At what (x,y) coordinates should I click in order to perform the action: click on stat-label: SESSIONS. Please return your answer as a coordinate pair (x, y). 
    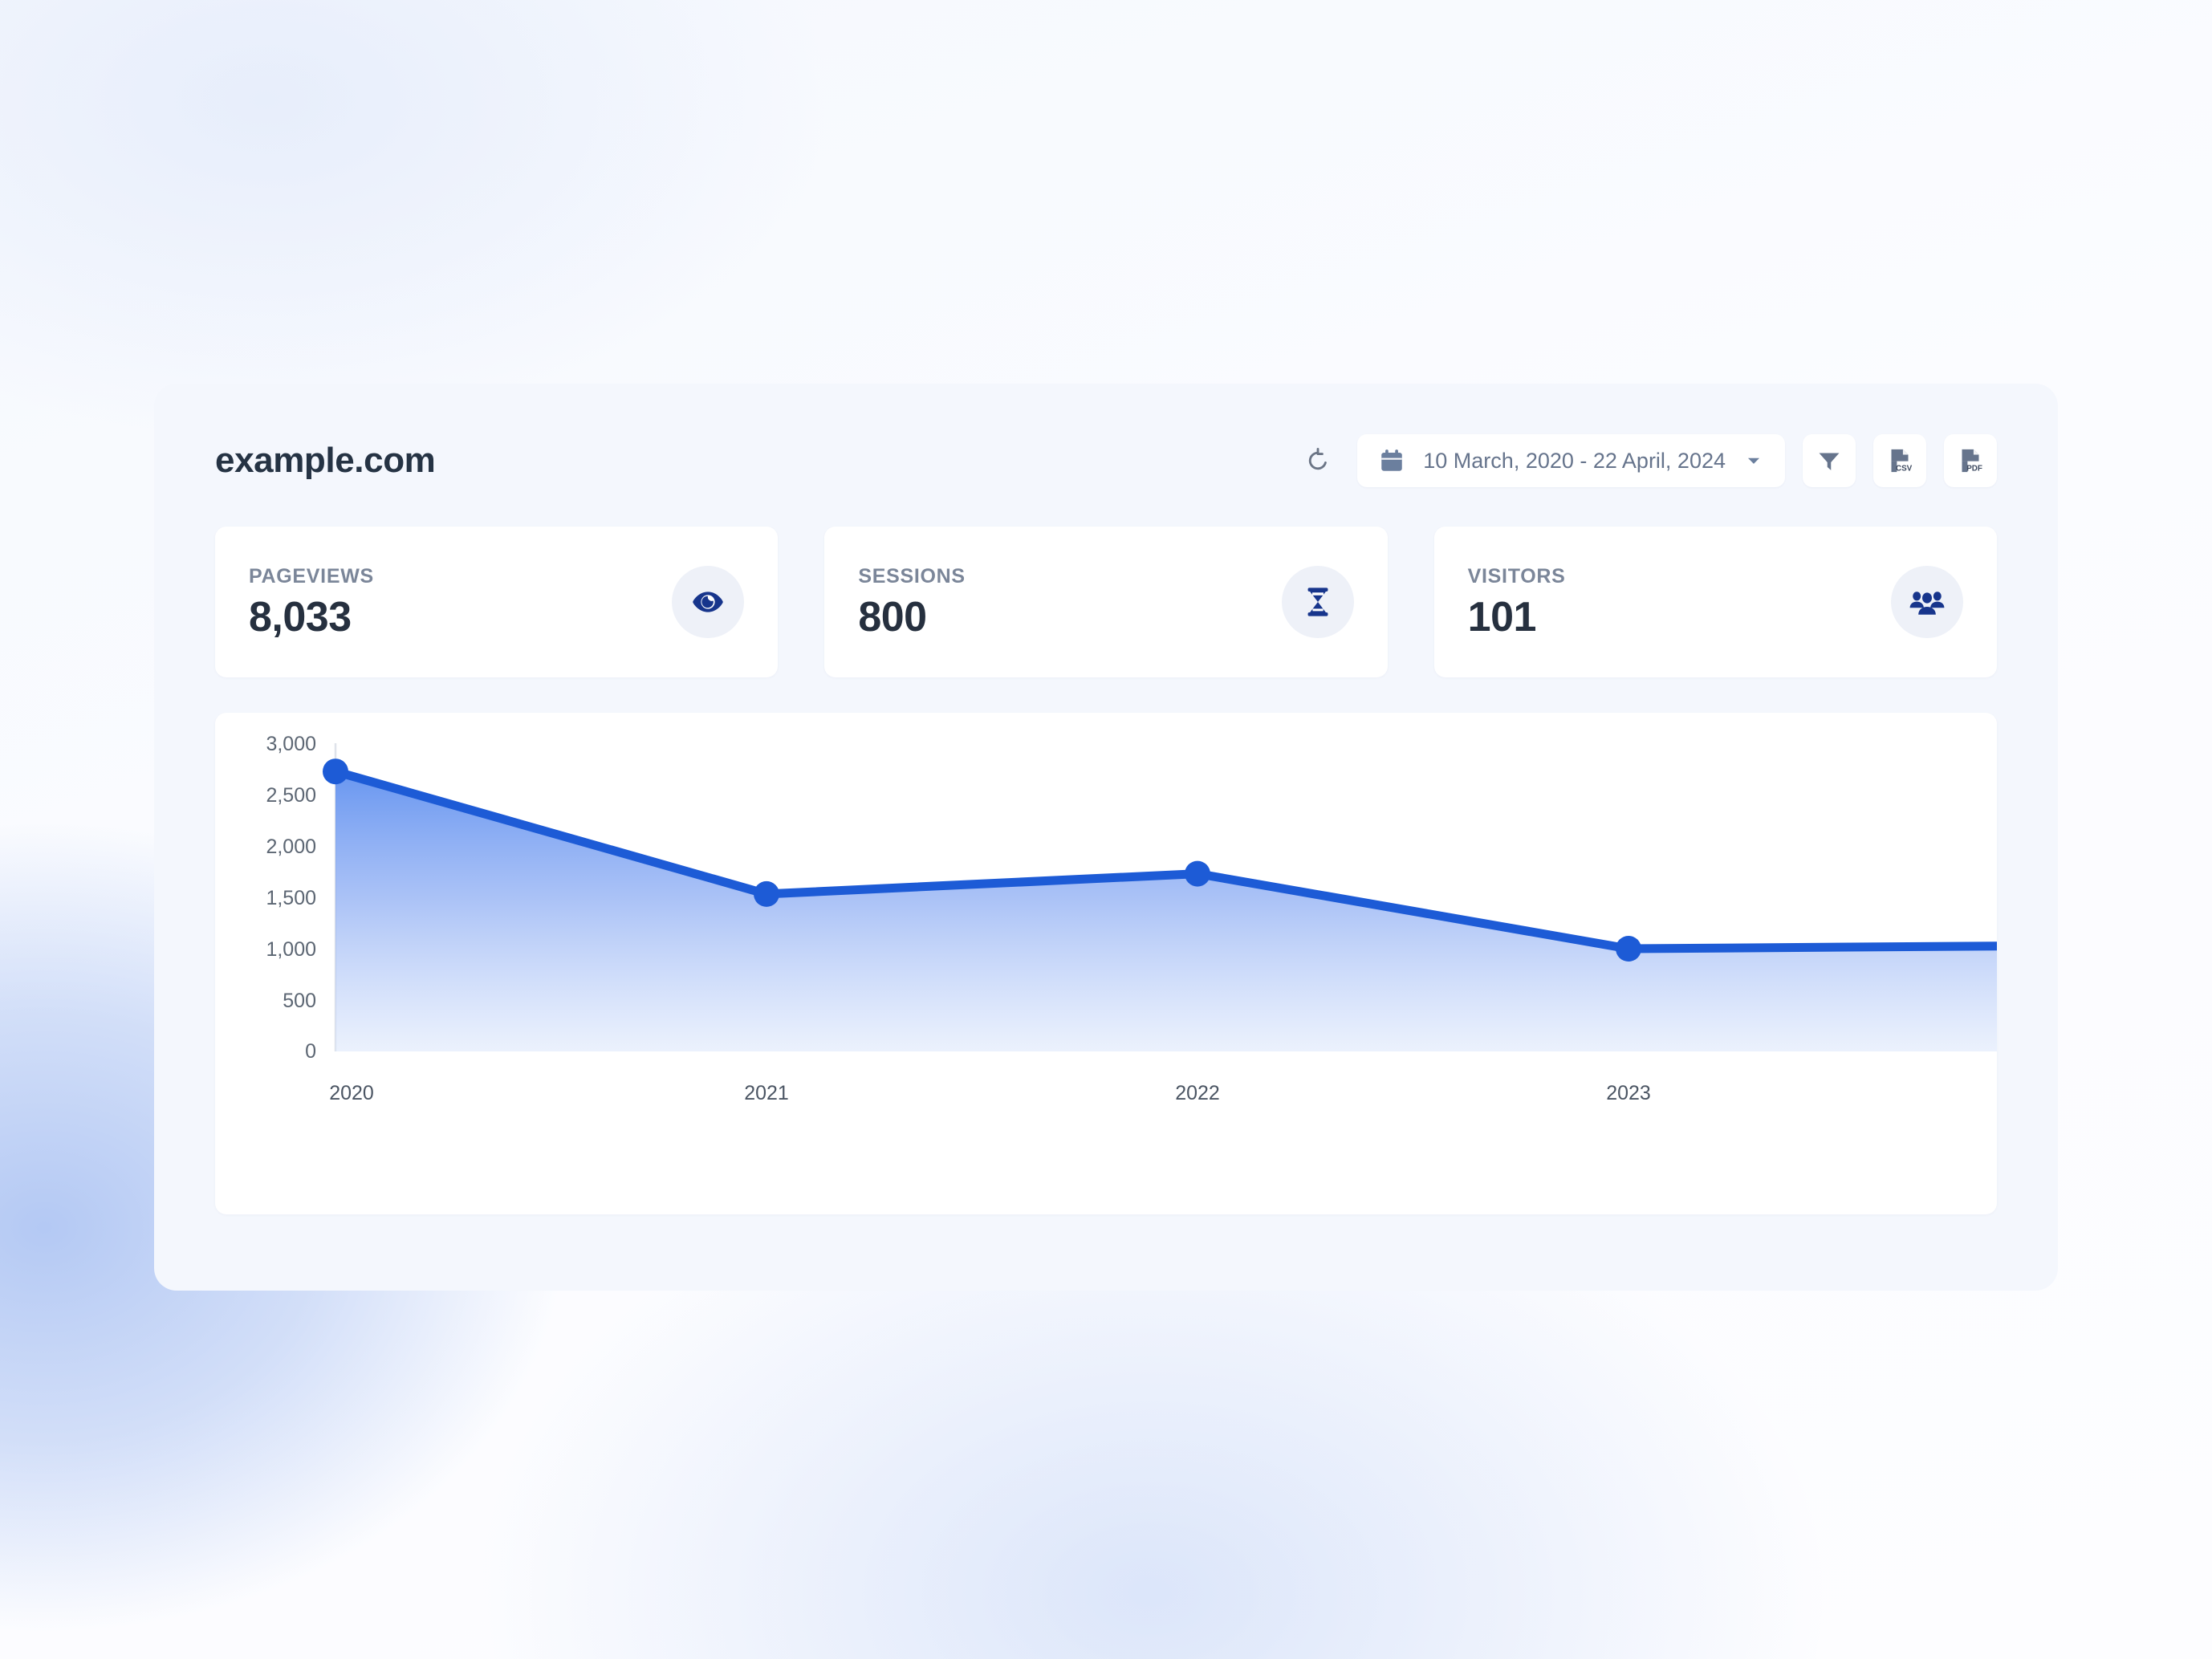
    Looking at the image, I should click on (912, 576).